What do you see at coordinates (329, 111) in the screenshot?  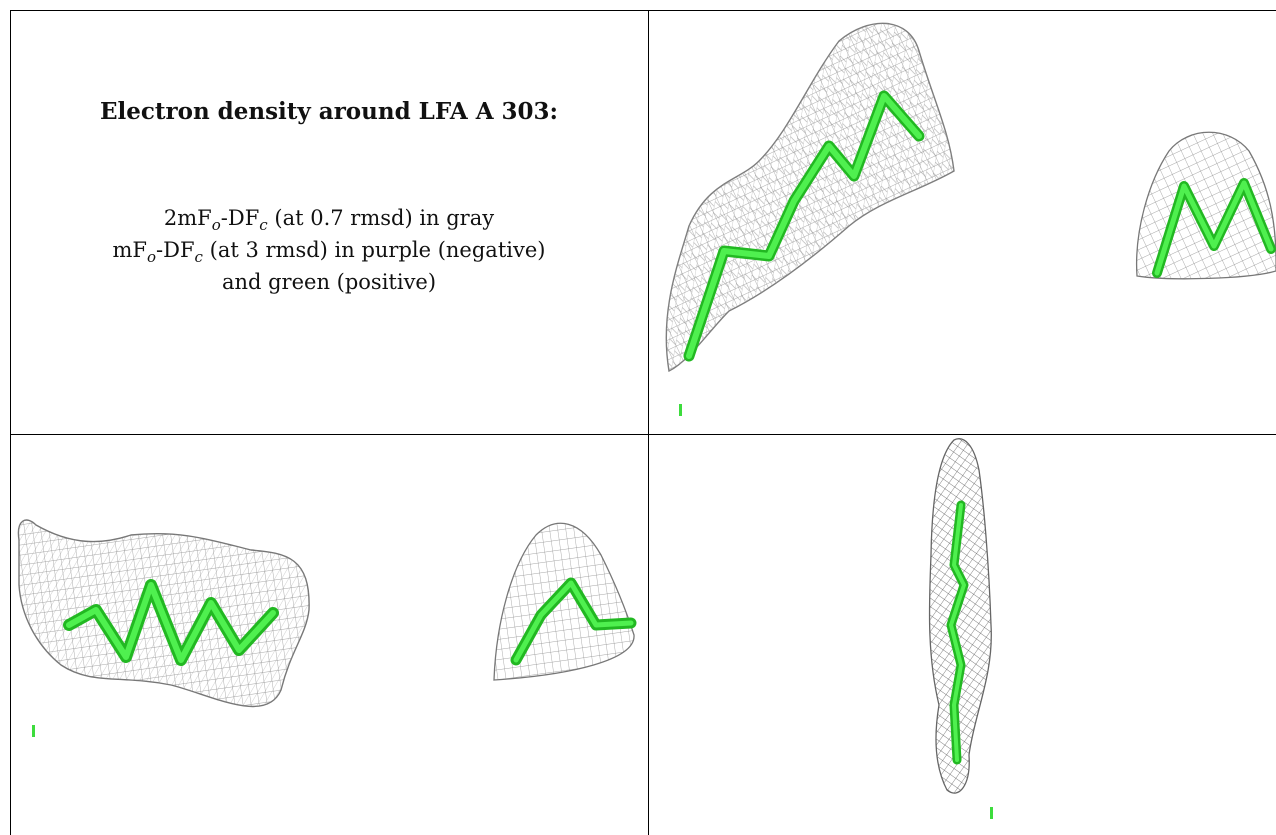 I see `caption-title: Electron density around LFA A 303:` at bounding box center [329, 111].